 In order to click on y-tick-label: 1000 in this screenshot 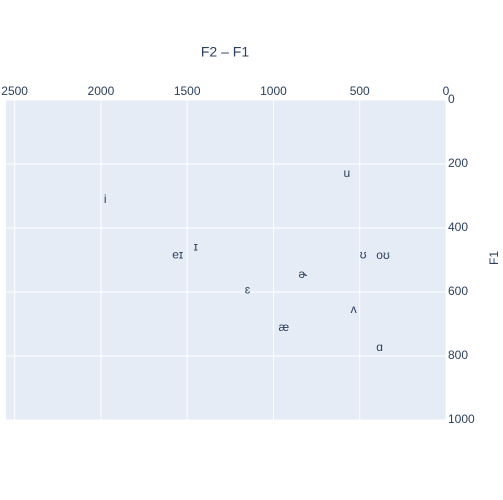, I will do `click(461, 419)`.